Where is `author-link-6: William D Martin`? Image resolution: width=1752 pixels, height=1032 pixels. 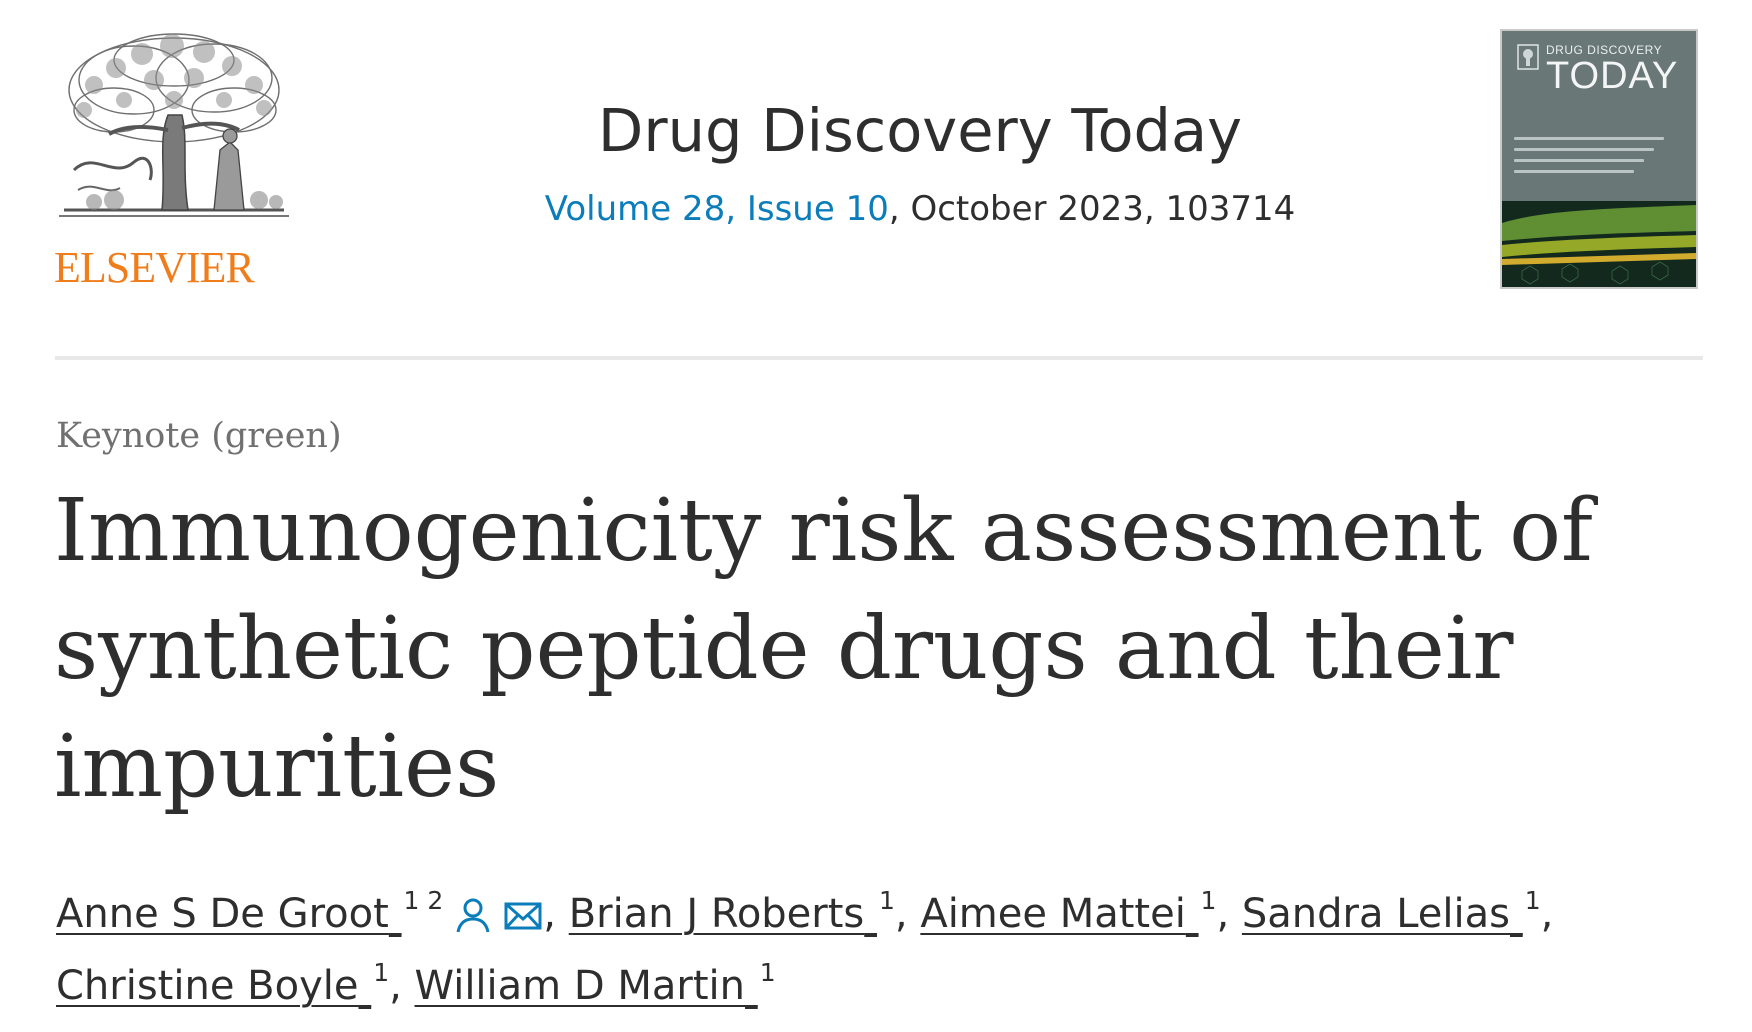
author-link-6: William D Martin is located at coordinates (579, 986).